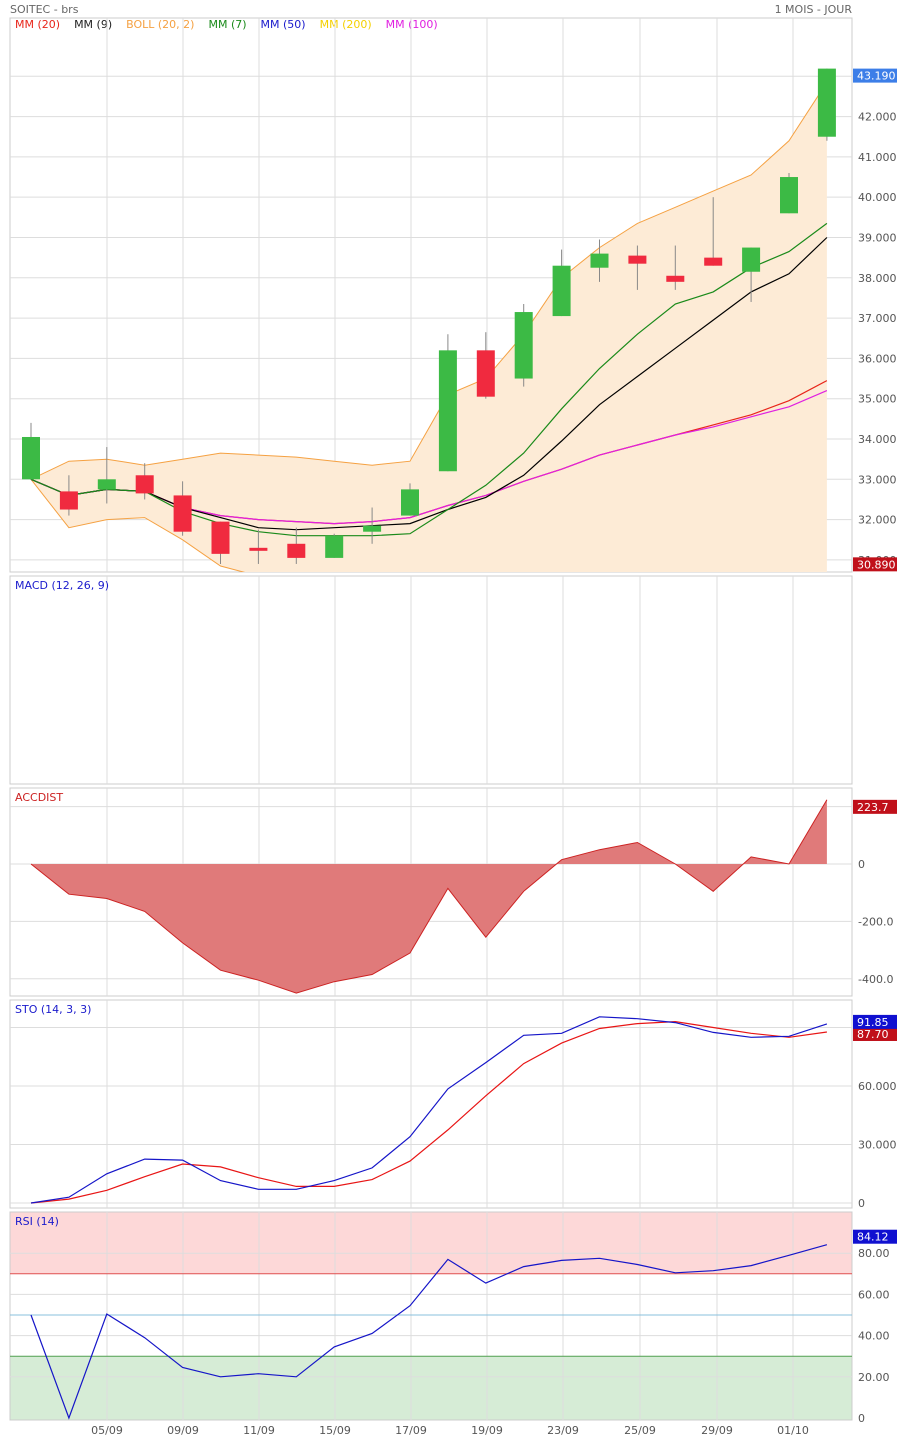 The image size is (897, 1440). I want to click on x-tick-4: 17/09, so click(411, 1430).